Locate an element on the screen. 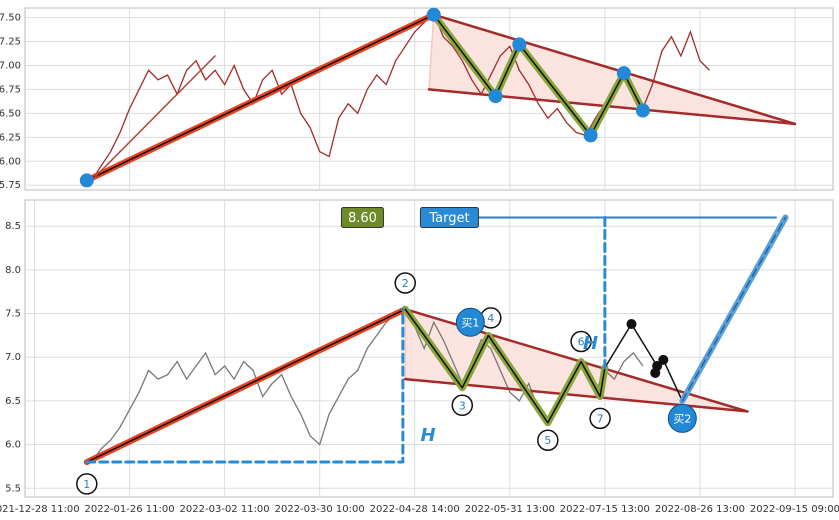  x-tick-label: 2022-08-26 13:00 is located at coordinates (700, 509).